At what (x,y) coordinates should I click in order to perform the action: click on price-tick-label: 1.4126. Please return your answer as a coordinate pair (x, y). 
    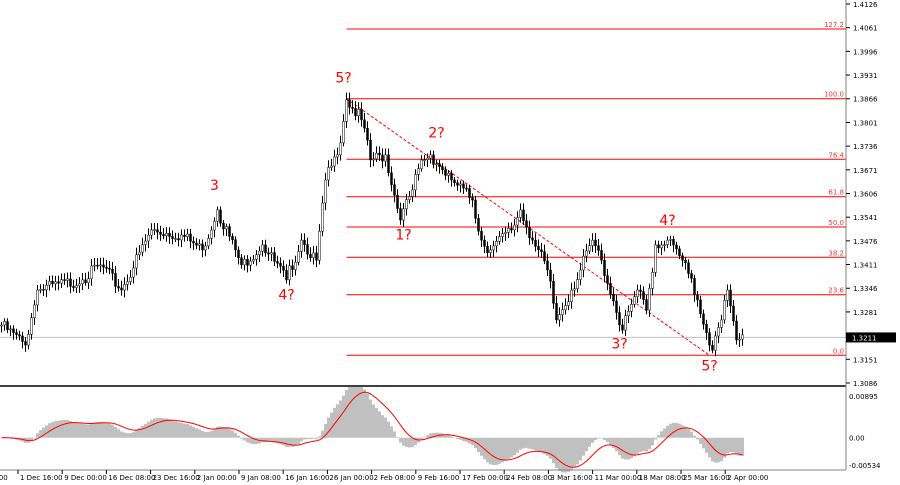
    Looking at the image, I should click on (865, 5).